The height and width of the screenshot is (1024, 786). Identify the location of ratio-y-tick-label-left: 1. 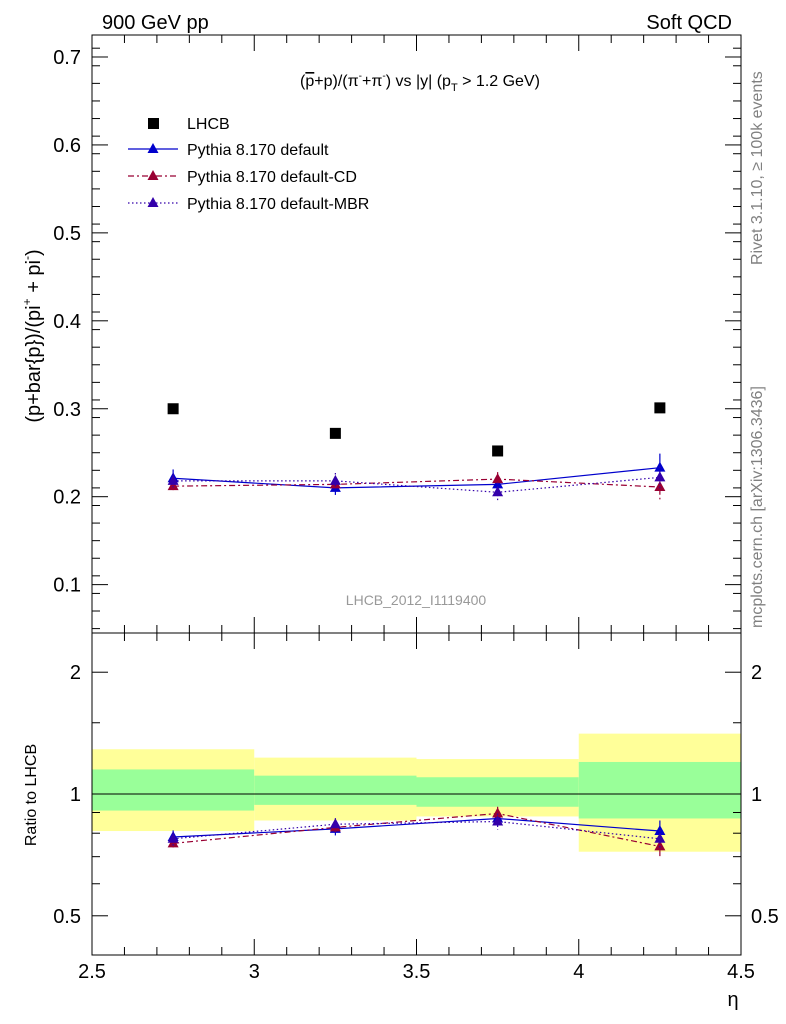
(75, 795).